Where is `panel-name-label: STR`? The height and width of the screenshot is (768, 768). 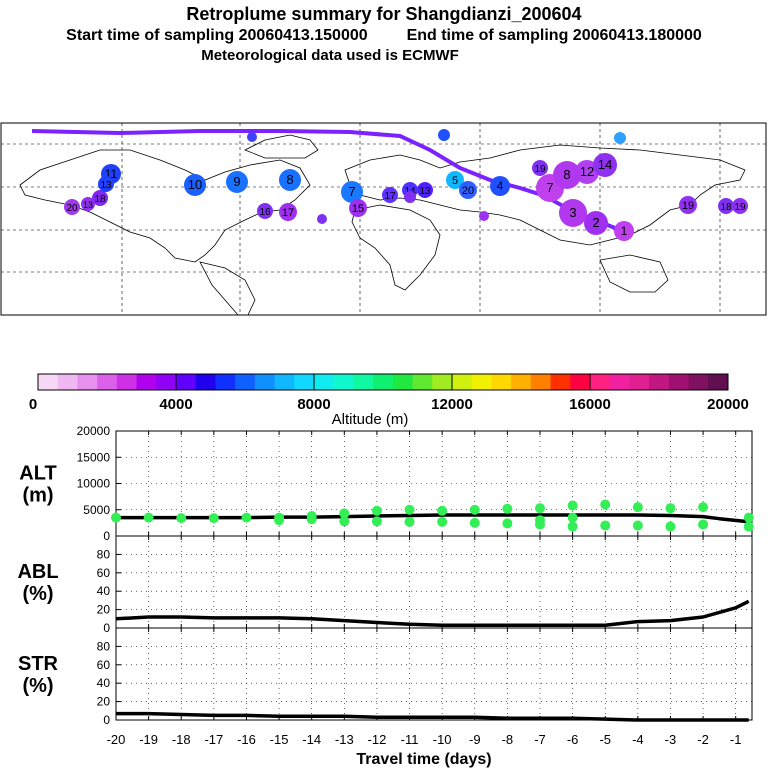
panel-name-label: STR is located at coordinates (38, 664).